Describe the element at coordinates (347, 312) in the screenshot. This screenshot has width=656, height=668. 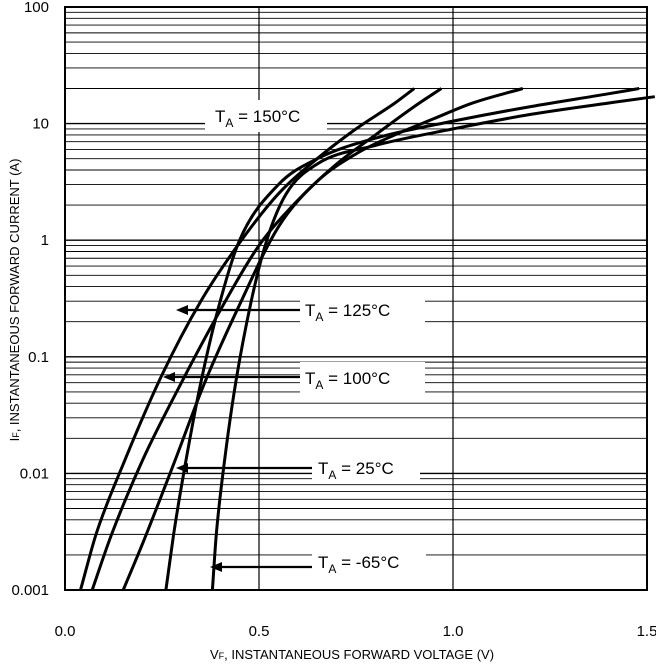
I see `annotation-label: TA = 125°C` at that location.